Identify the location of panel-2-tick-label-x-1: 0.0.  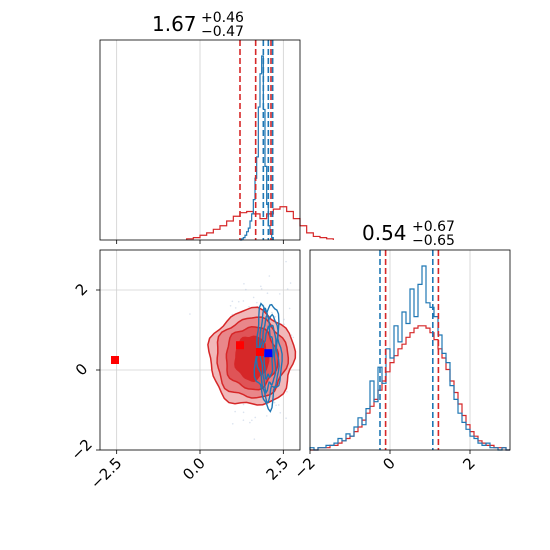
(194, 469).